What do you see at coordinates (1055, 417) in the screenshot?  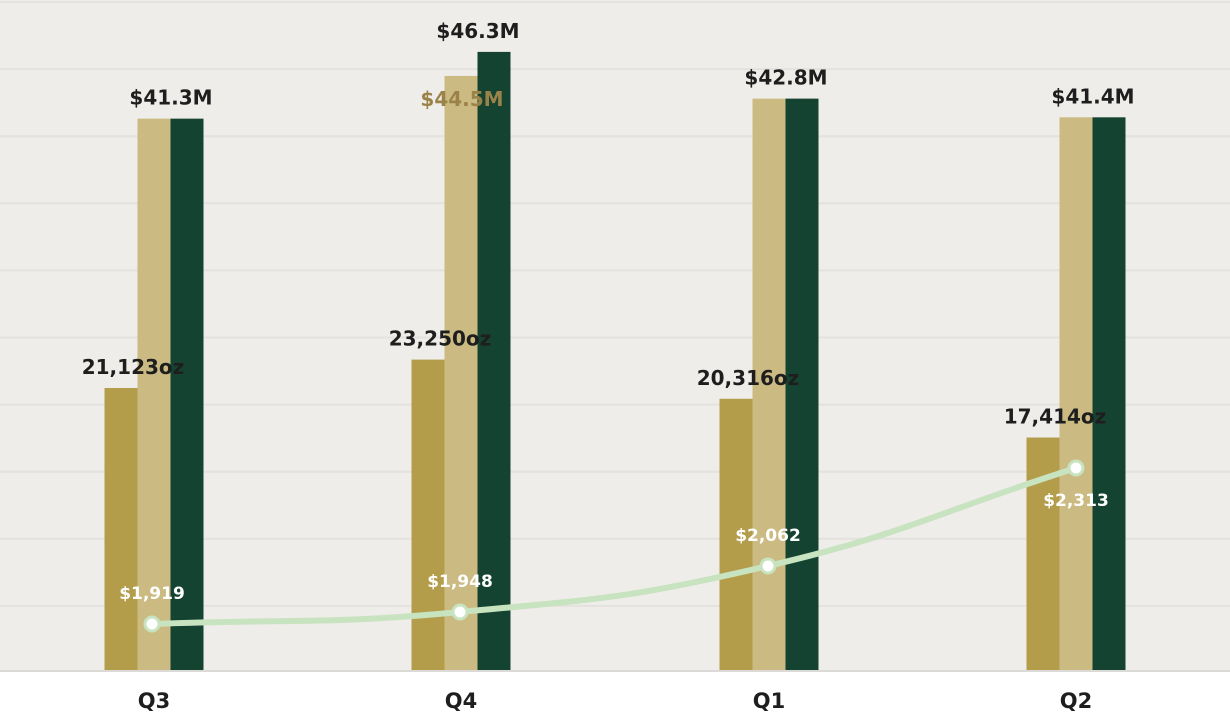 I see `ounces-label: 17,414oz` at bounding box center [1055, 417].